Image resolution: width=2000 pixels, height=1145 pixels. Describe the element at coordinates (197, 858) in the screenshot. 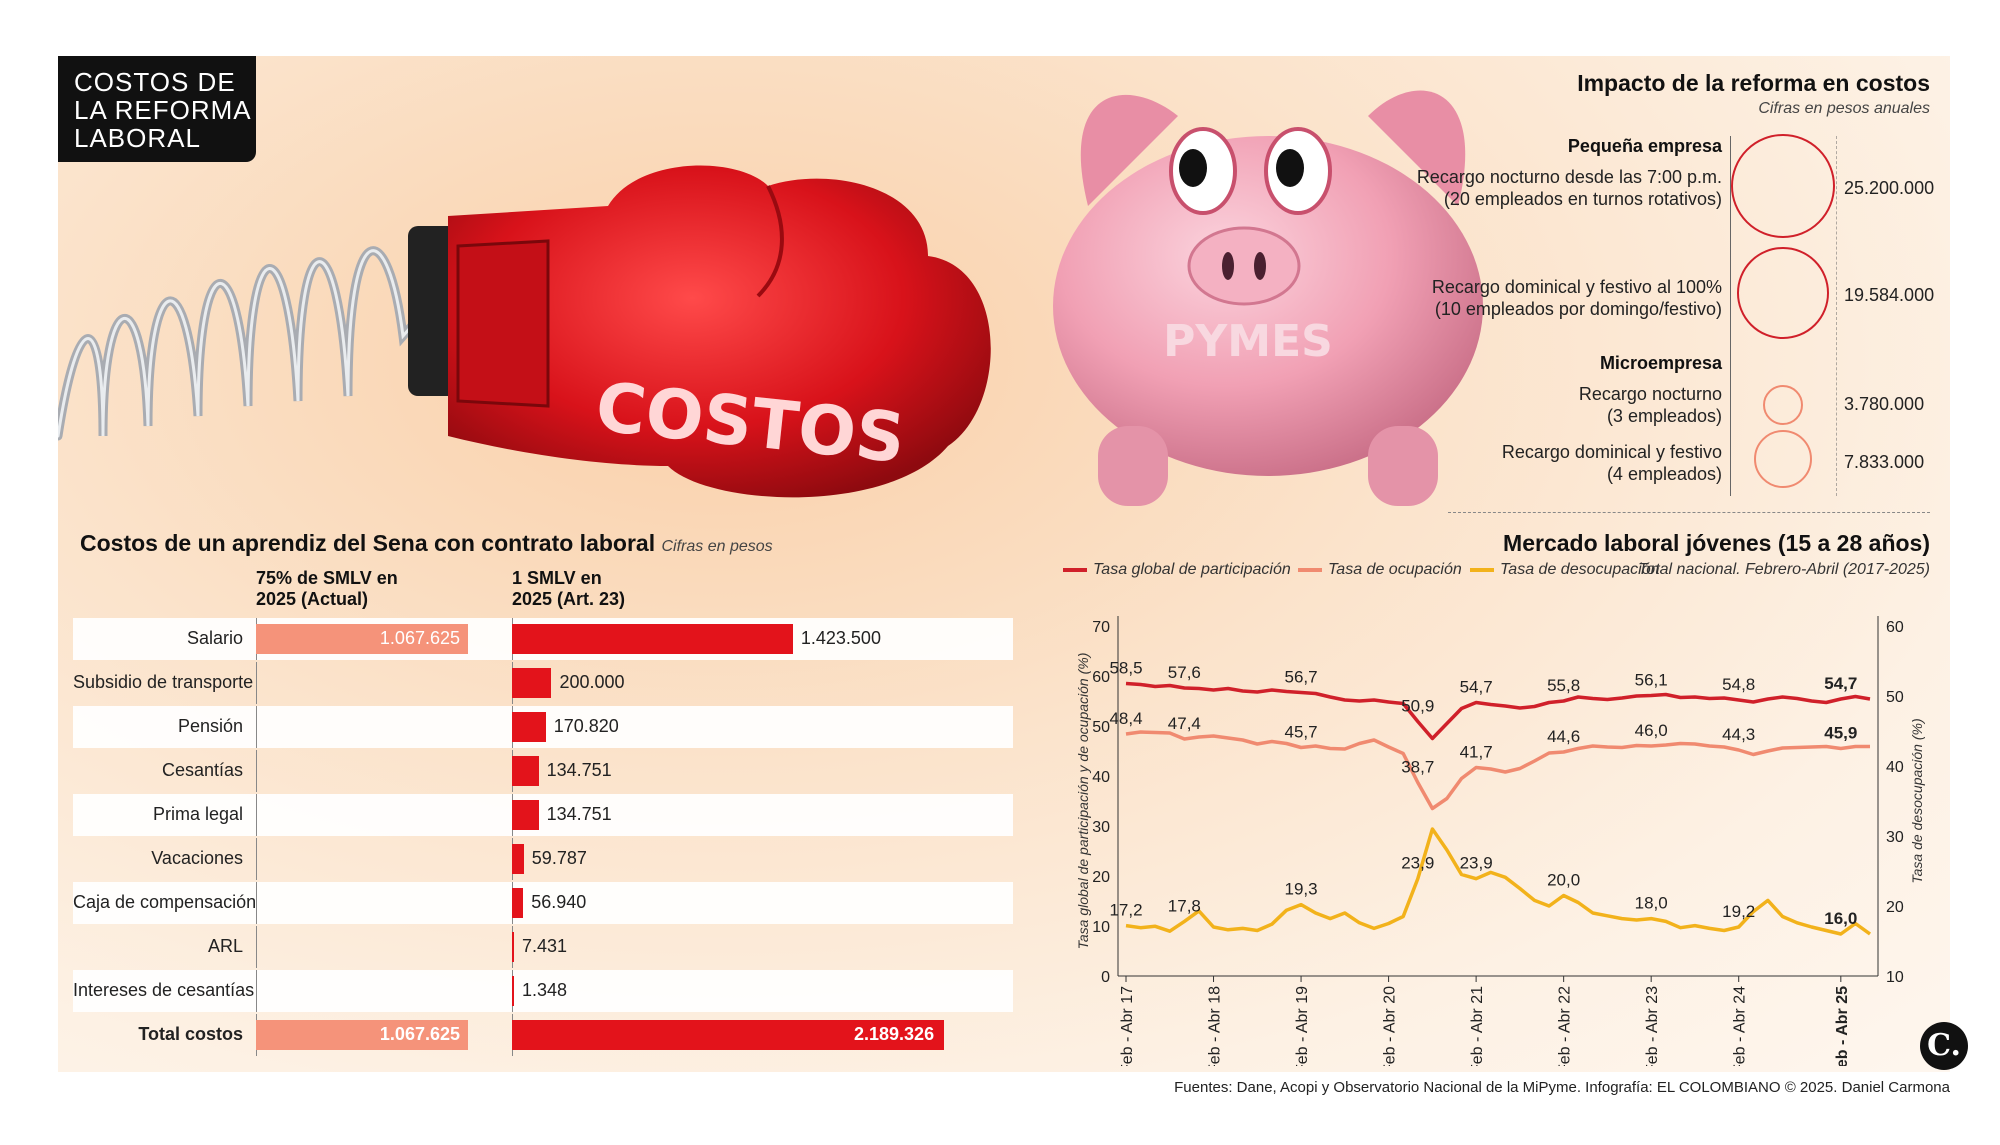

I see `costos-category-label: Vacaciones` at that location.